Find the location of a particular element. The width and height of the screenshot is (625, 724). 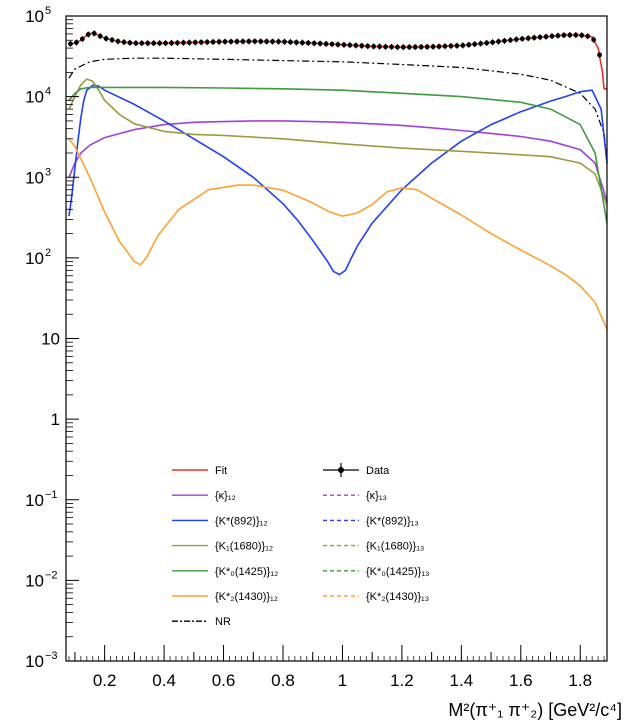

y-tick-exponent: −2 is located at coordinates (51, 575).